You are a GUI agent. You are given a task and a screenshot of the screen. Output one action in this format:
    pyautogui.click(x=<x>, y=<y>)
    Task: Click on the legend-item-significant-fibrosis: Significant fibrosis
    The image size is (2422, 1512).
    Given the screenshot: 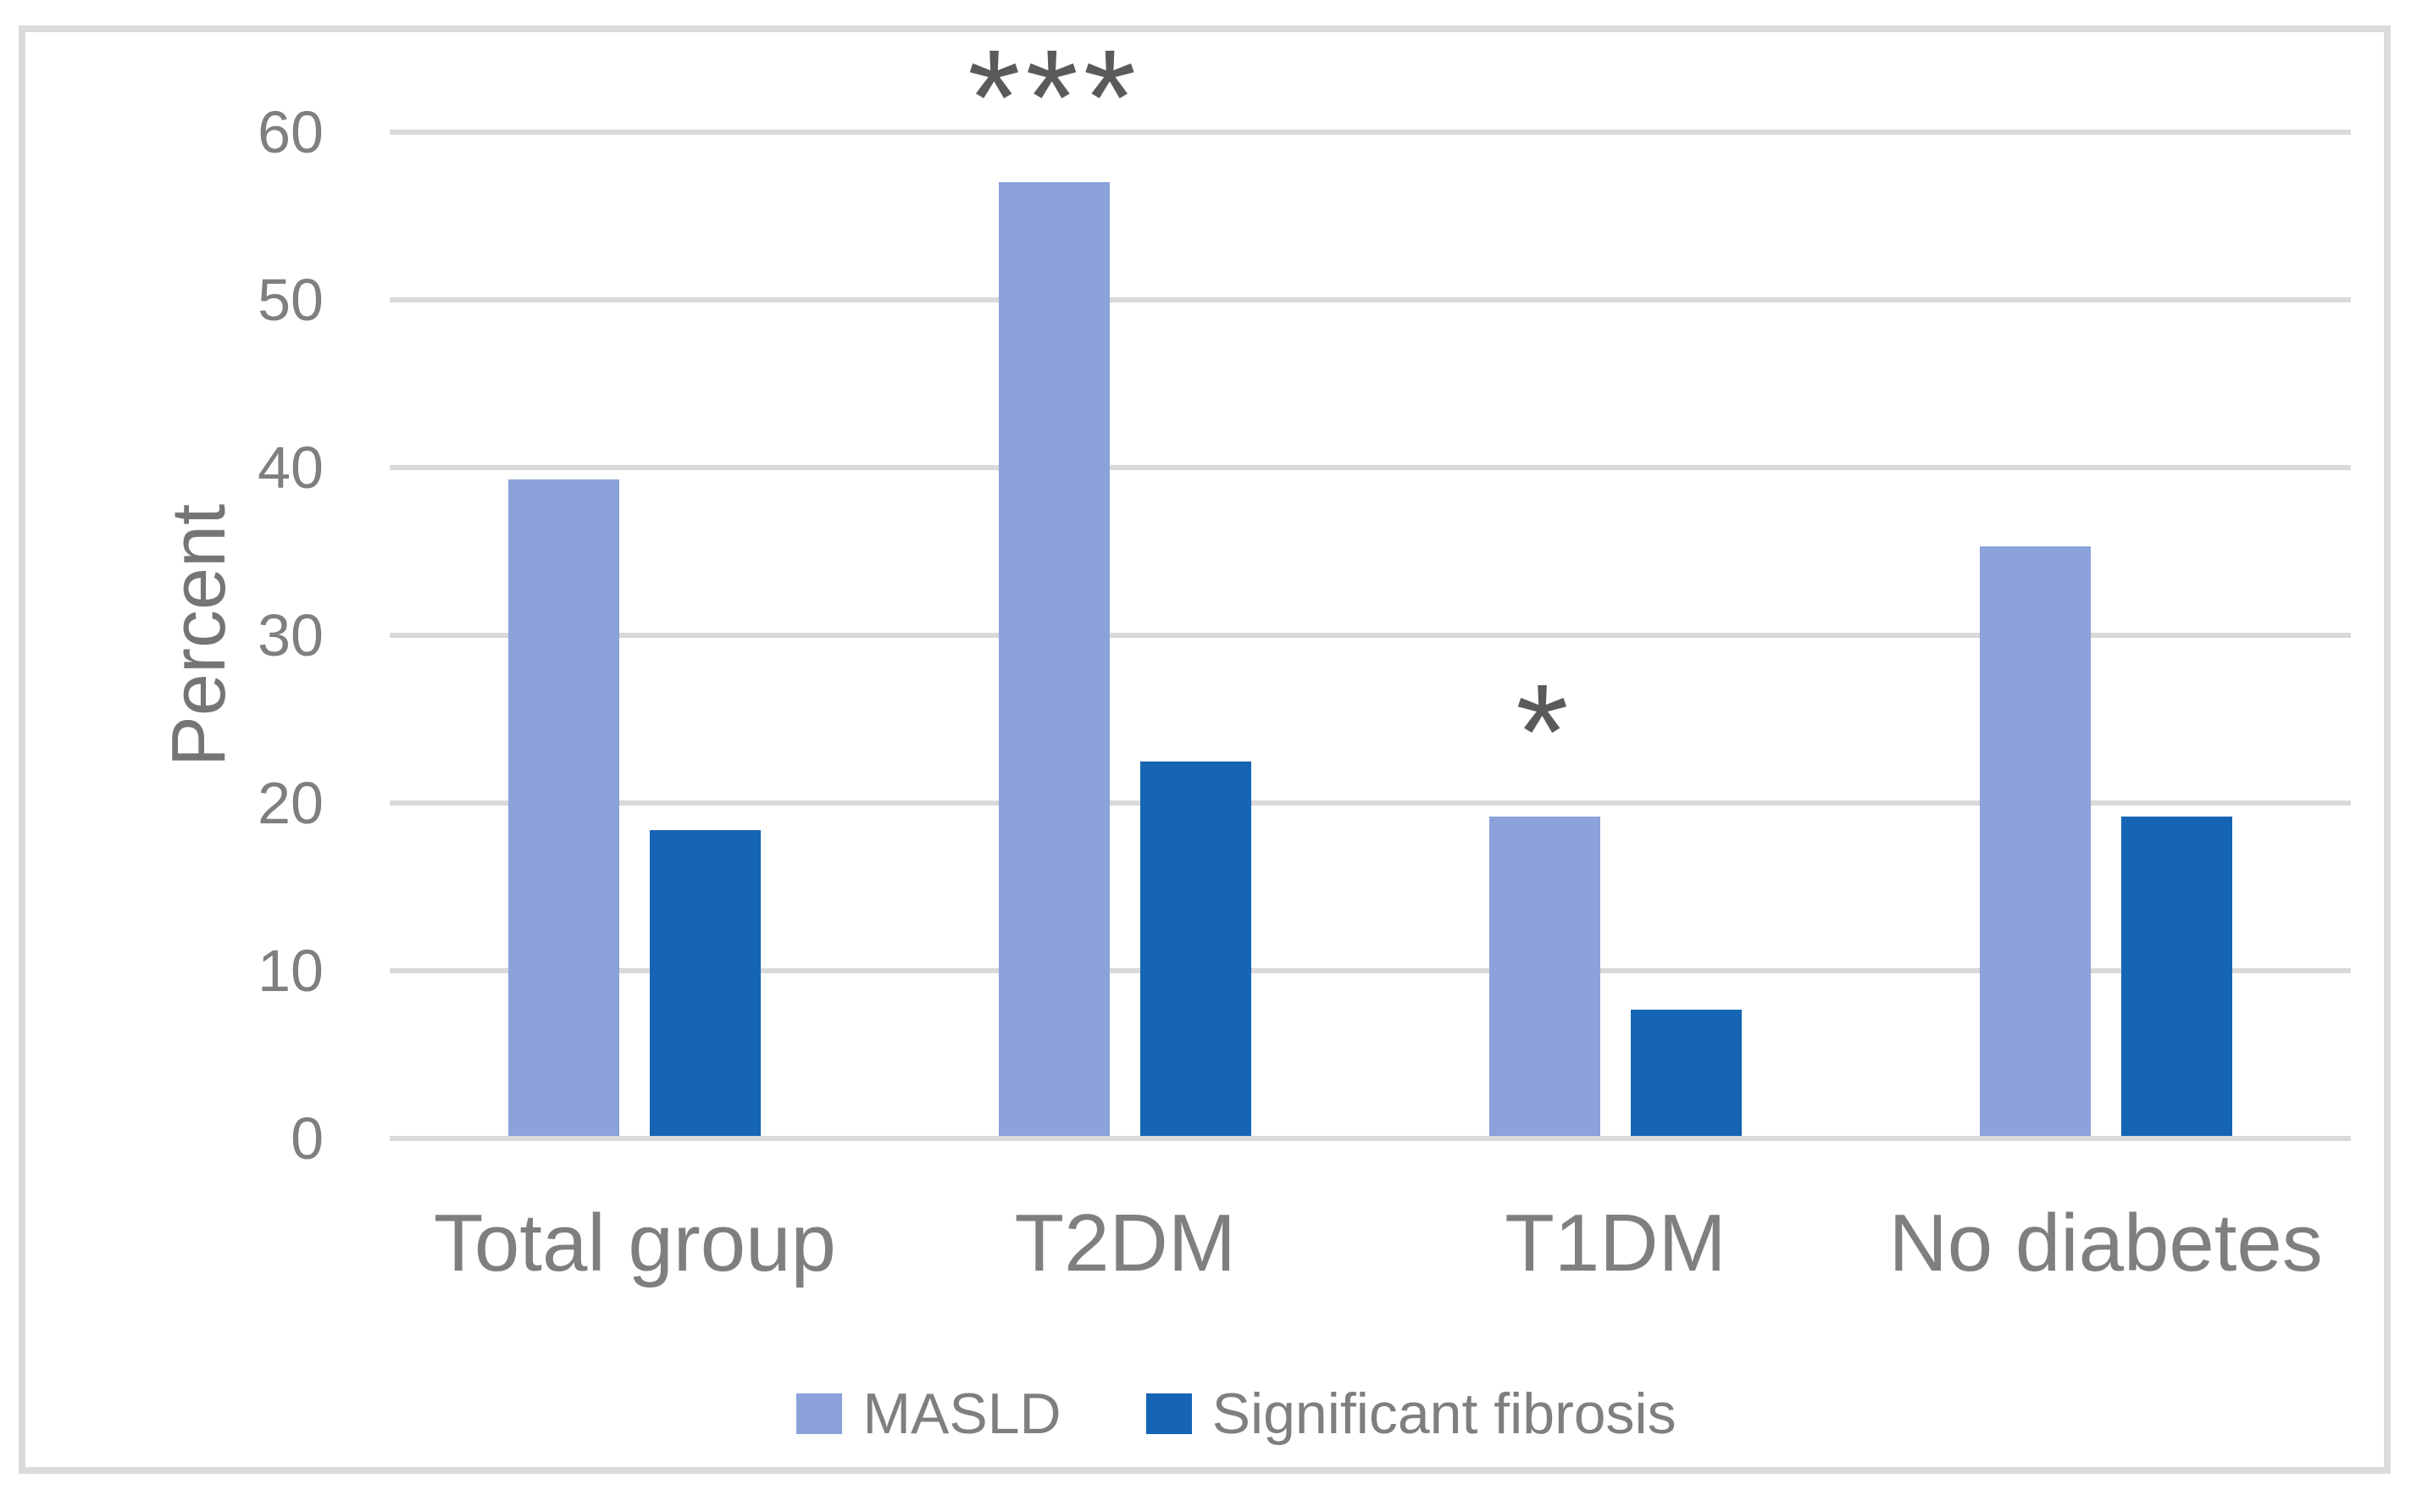 What is the action you would take?
    pyautogui.click(x=1411, y=1414)
    